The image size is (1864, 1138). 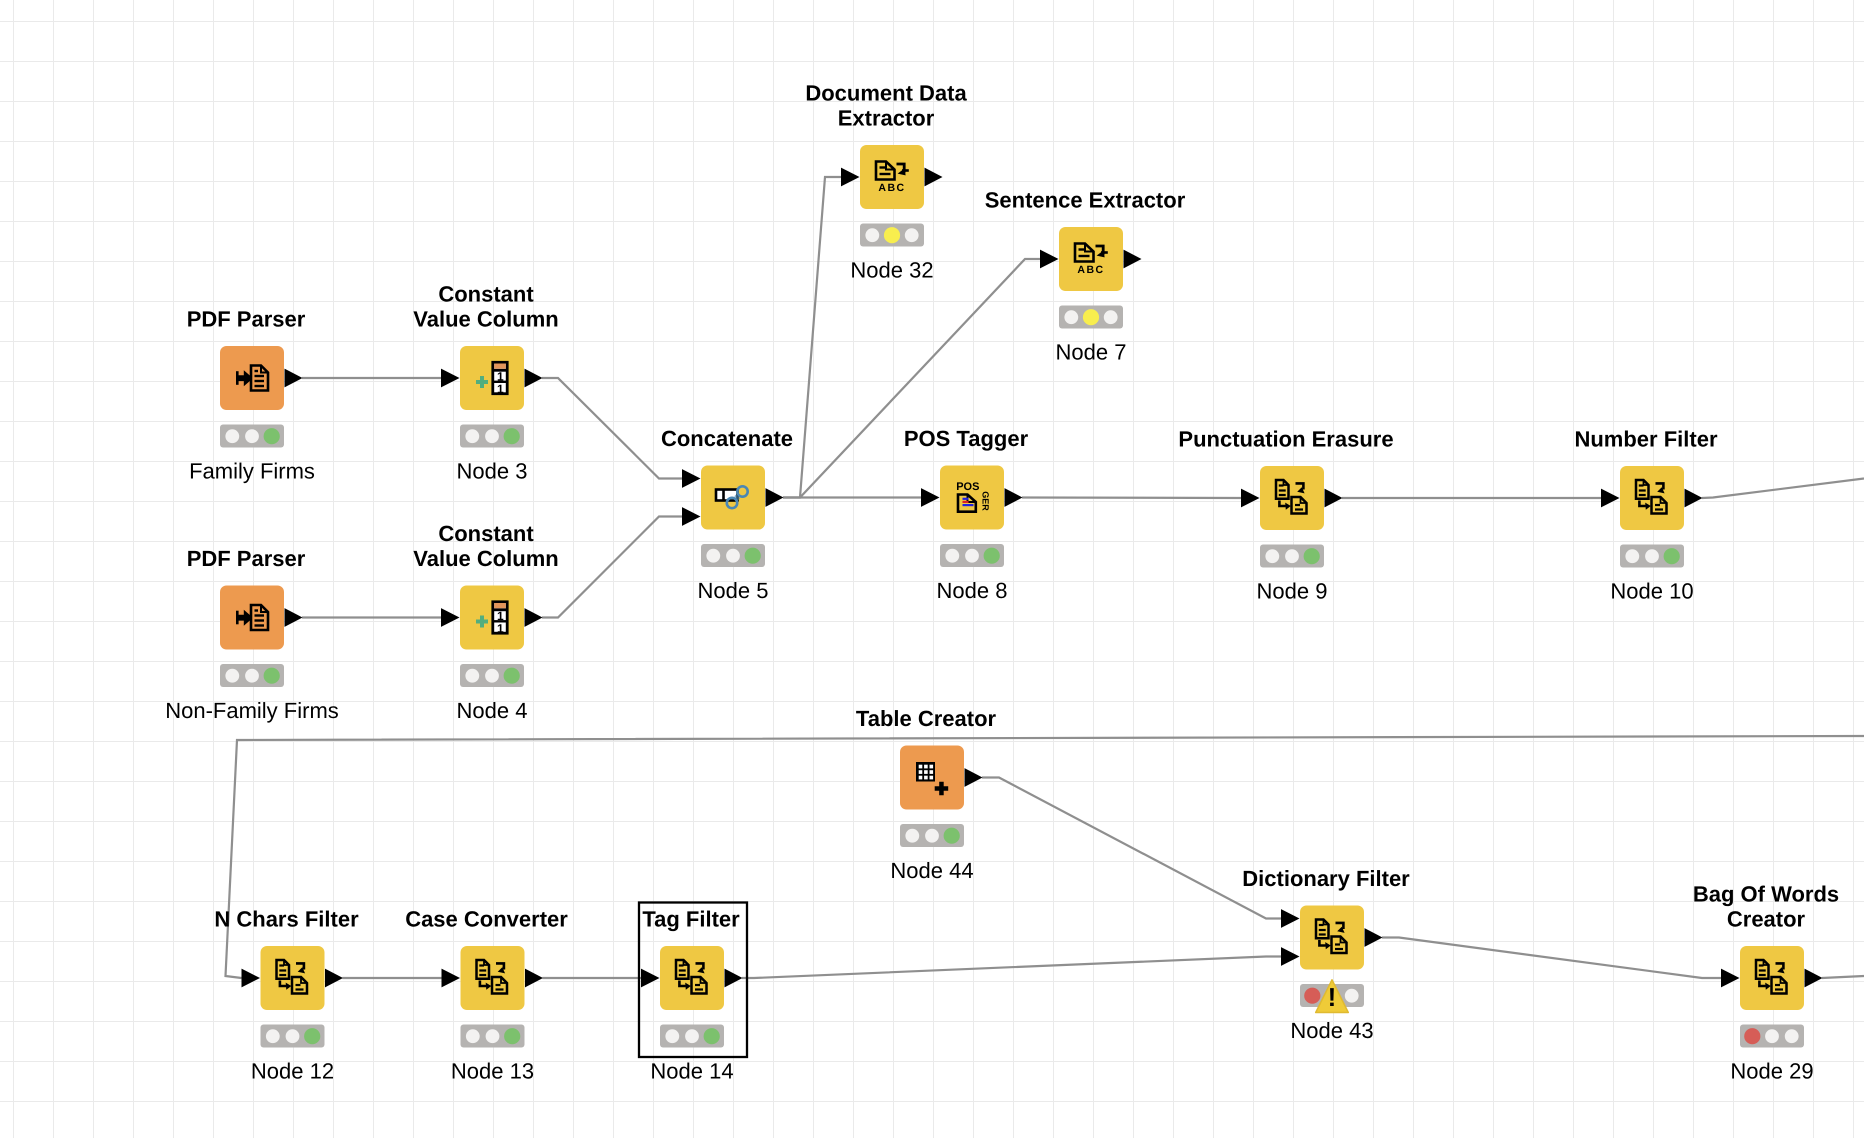 What do you see at coordinates (1766, 894) in the screenshot?
I see `svg-text: Bag Of Words` at bounding box center [1766, 894].